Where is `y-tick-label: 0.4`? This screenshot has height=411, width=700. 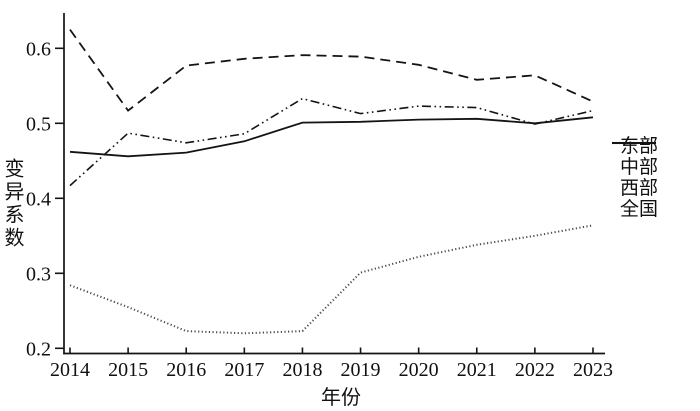
y-tick-label: 0.4 is located at coordinates (38, 199).